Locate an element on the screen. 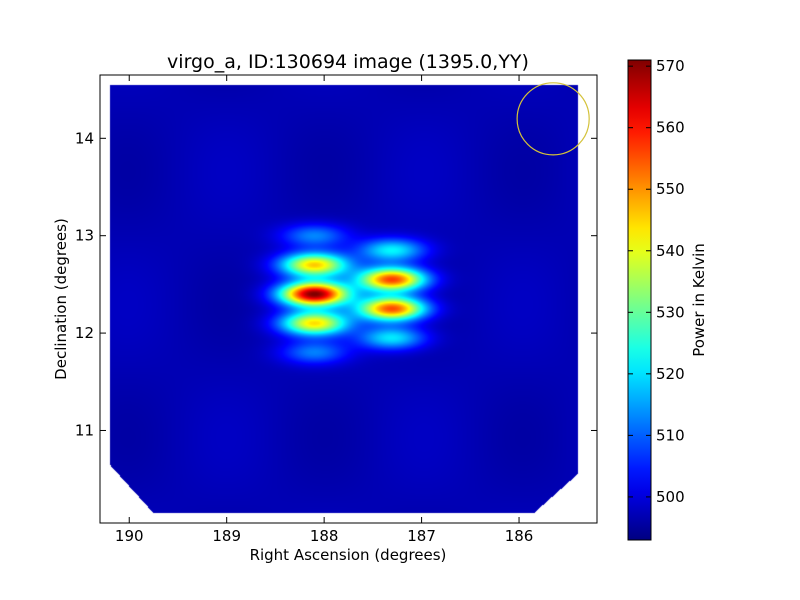 The image size is (800, 600). colorbar: 500 510 520 530 540 550 560 570 is located at coordinates (656, 299).